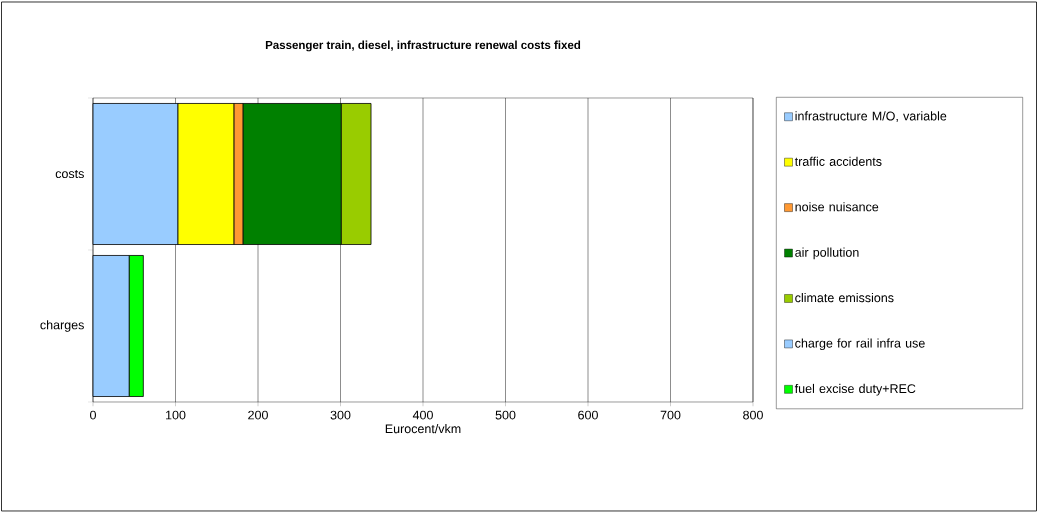 The width and height of the screenshot is (1039, 513). What do you see at coordinates (588, 415) in the screenshot?
I see `x-tick-label: 600` at bounding box center [588, 415].